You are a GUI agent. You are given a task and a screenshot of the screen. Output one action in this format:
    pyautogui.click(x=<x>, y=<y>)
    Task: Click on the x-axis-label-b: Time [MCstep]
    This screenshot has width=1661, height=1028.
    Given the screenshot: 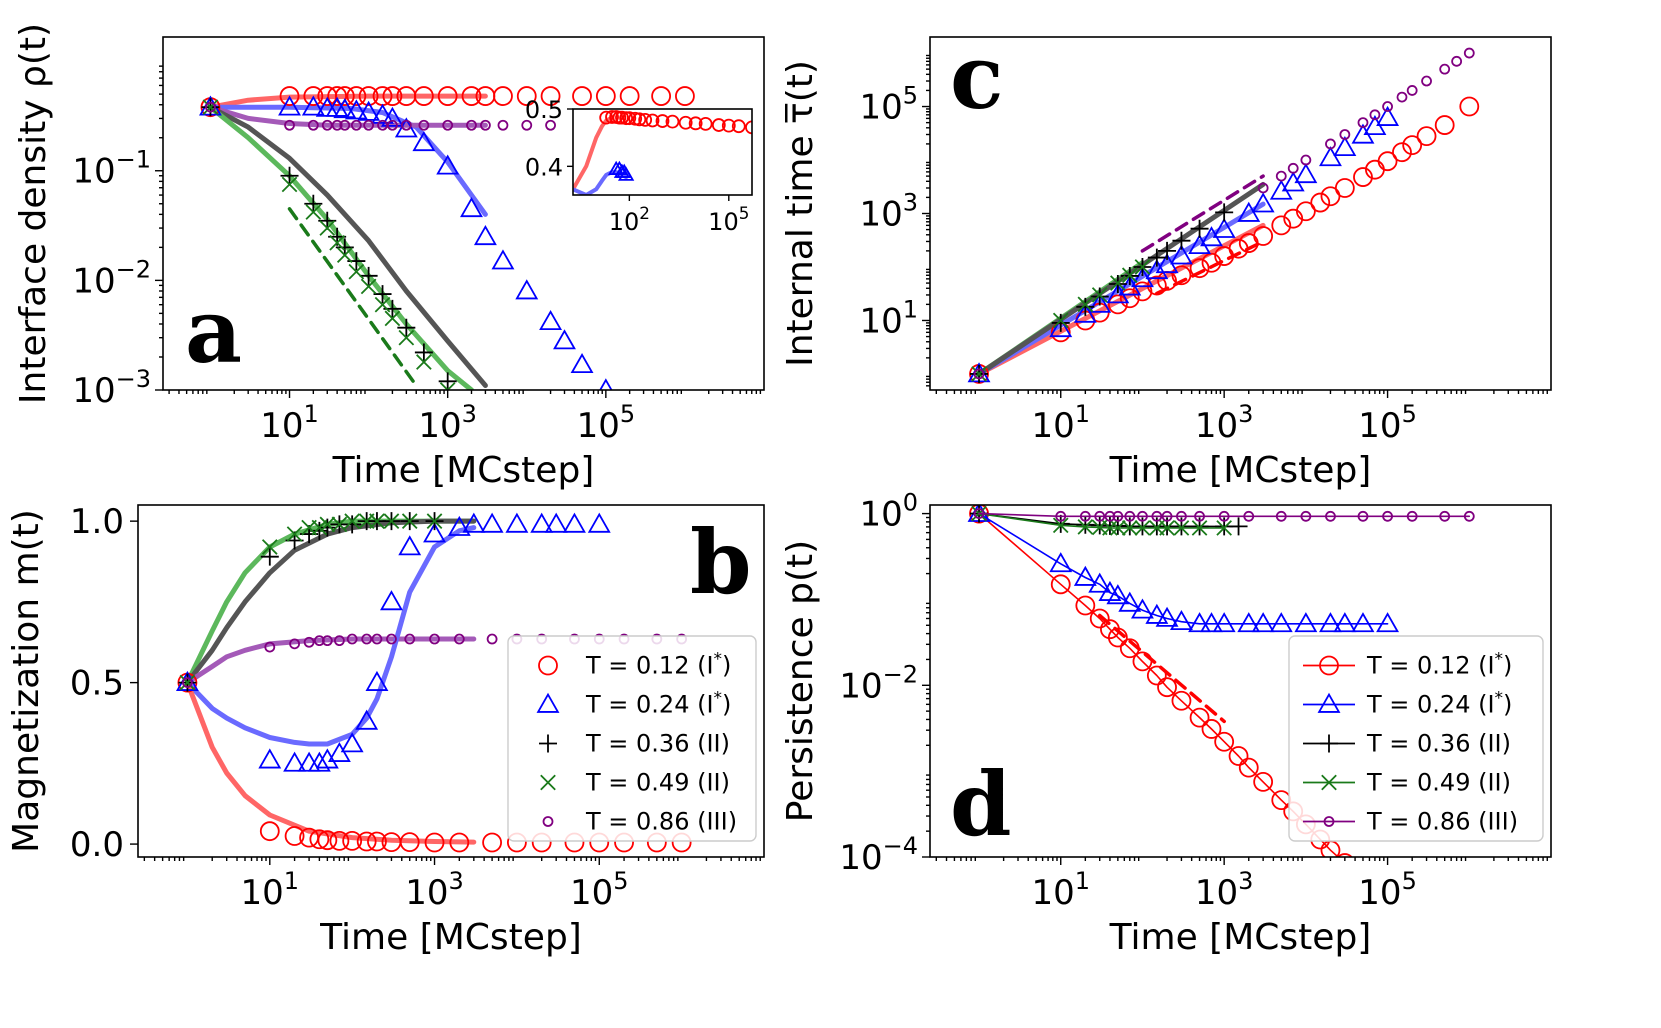 What is the action you would take?
    pyautogui.click(x=450, y=937)
    